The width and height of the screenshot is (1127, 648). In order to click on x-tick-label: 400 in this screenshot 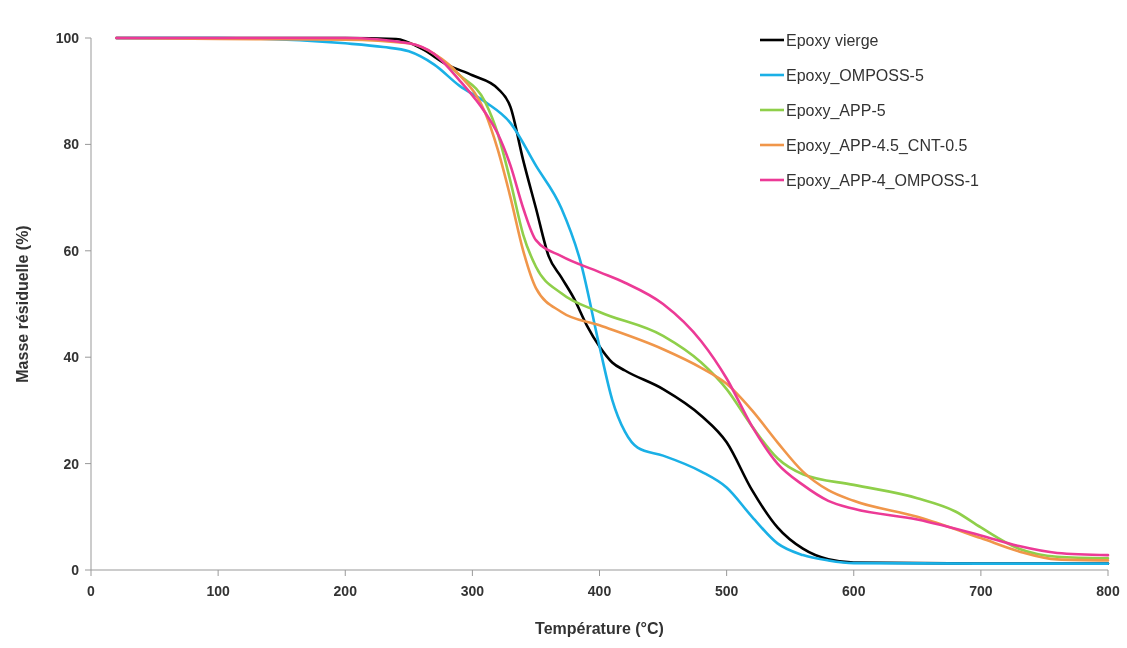, I will do `click(599, 591)`.